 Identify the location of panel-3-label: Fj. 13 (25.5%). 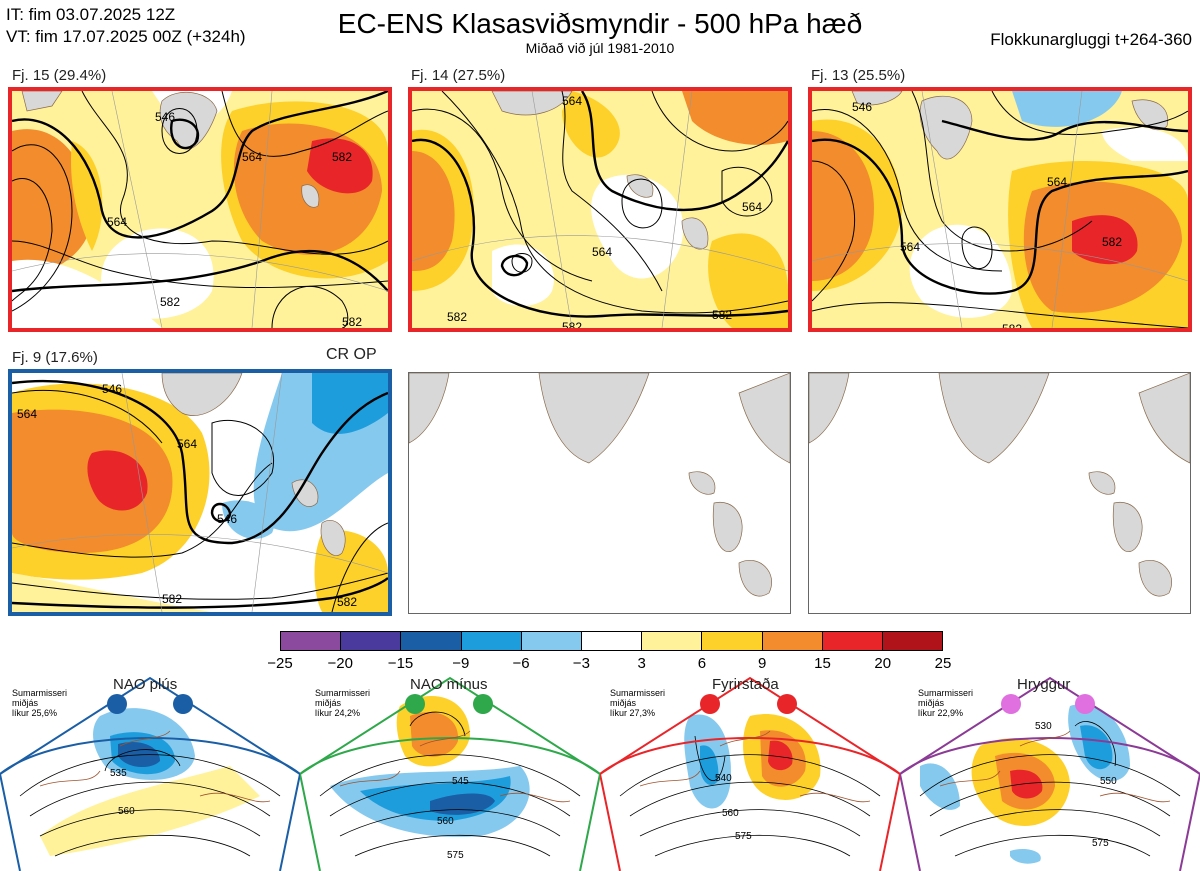
(858, 75).